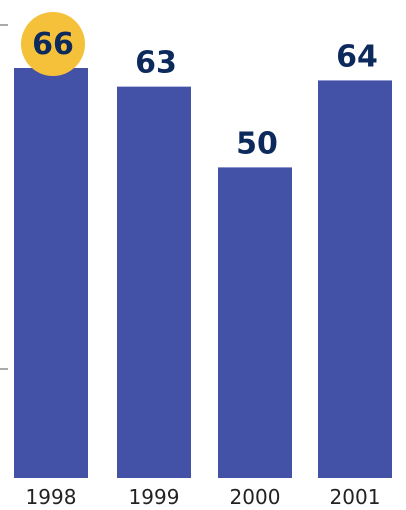 Image resolution: width=406 pixels, height=510 pixels. I want to click on data-label-1998: 66, so click(53, 44).